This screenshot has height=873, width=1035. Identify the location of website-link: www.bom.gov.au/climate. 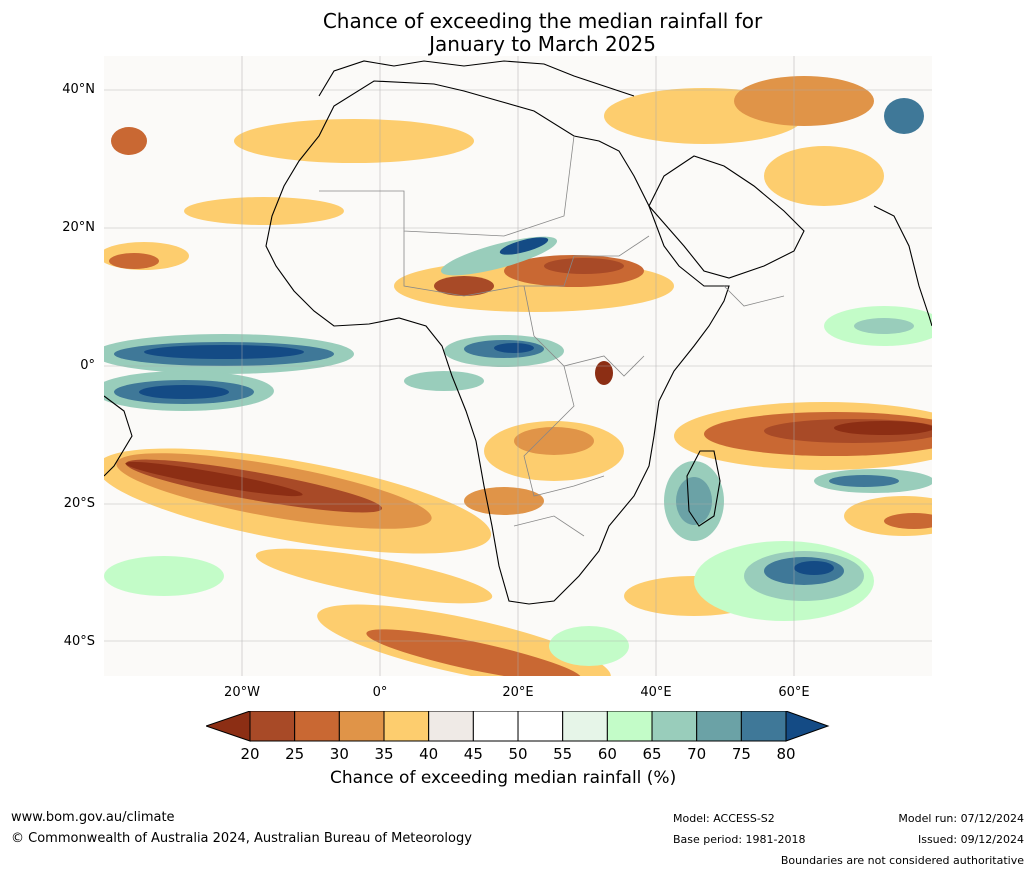
(93, 817).